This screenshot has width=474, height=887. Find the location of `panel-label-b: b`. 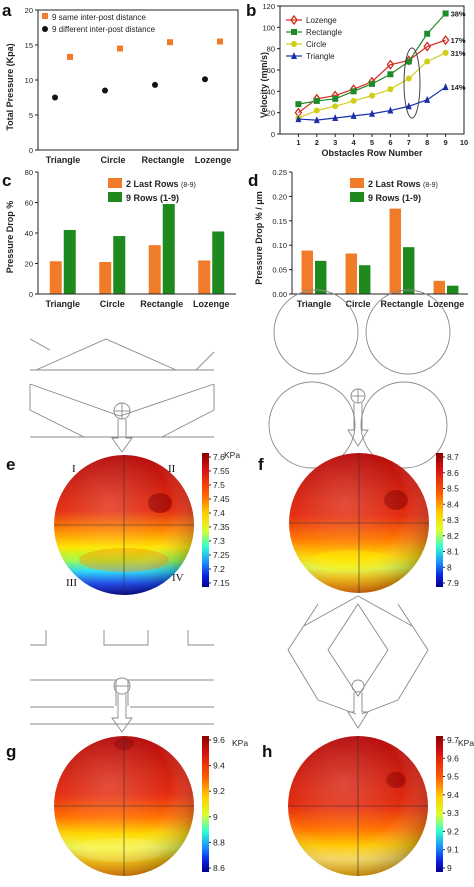

panel-label-b: b is located at coordinates (251, 10).